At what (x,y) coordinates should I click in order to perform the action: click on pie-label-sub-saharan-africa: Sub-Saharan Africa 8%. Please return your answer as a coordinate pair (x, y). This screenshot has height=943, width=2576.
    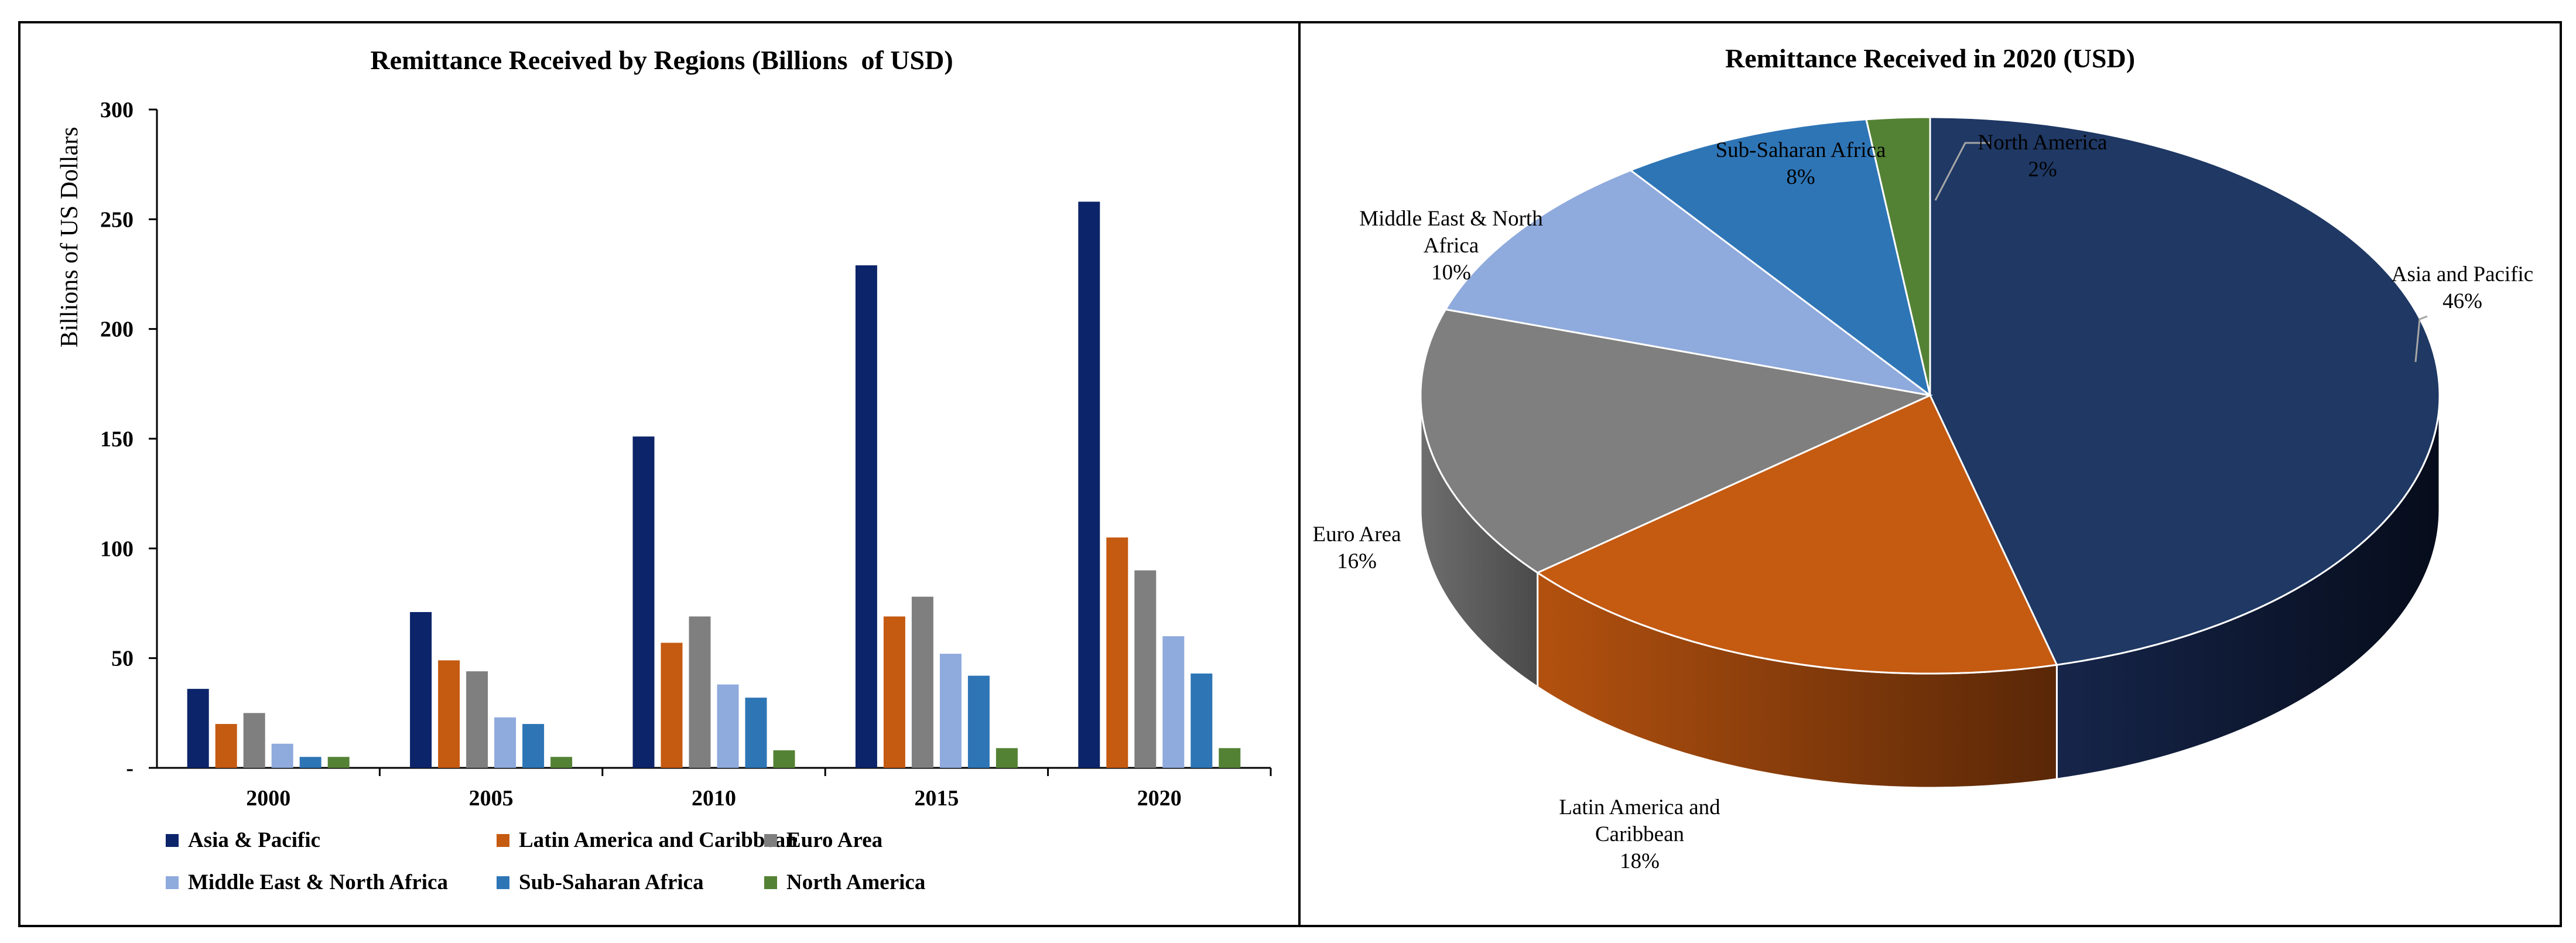
    Looking at the image, I should click on (1801, 163).